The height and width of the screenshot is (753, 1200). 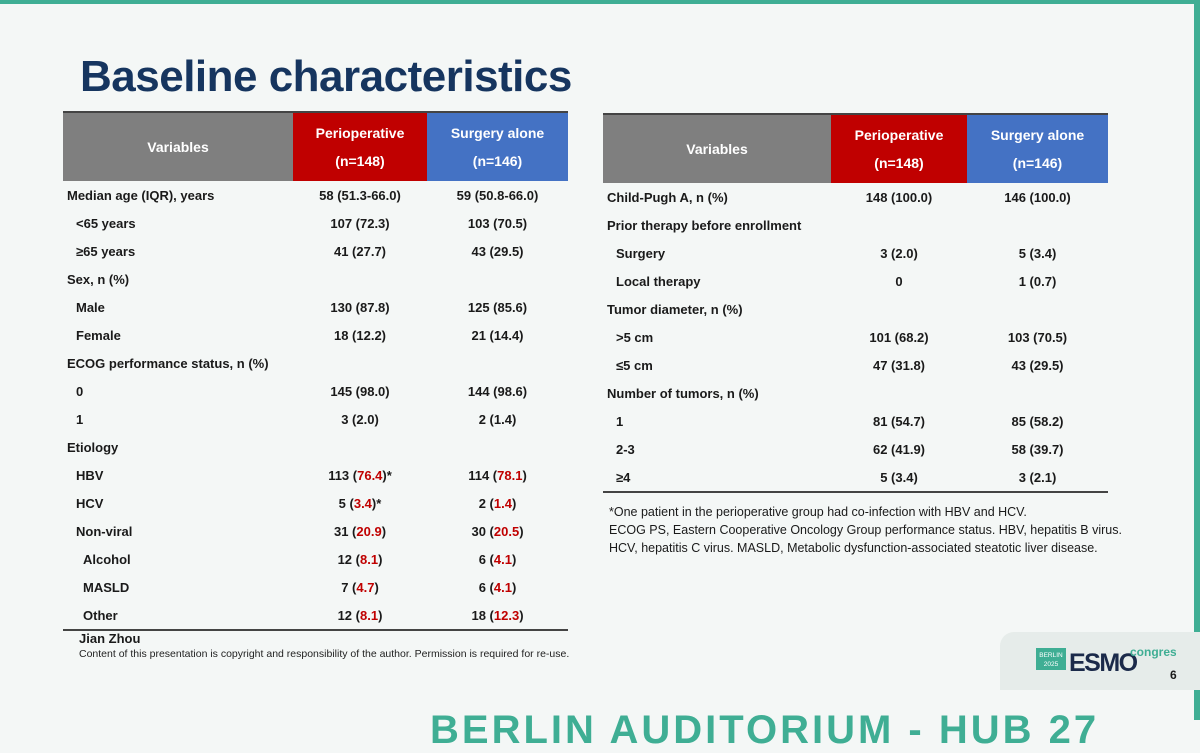 What do you see at coordinates (675, 309) in the screenshot?
I see `row-label: Tumor diameter, n (%)` at bounding box center [675, 309].